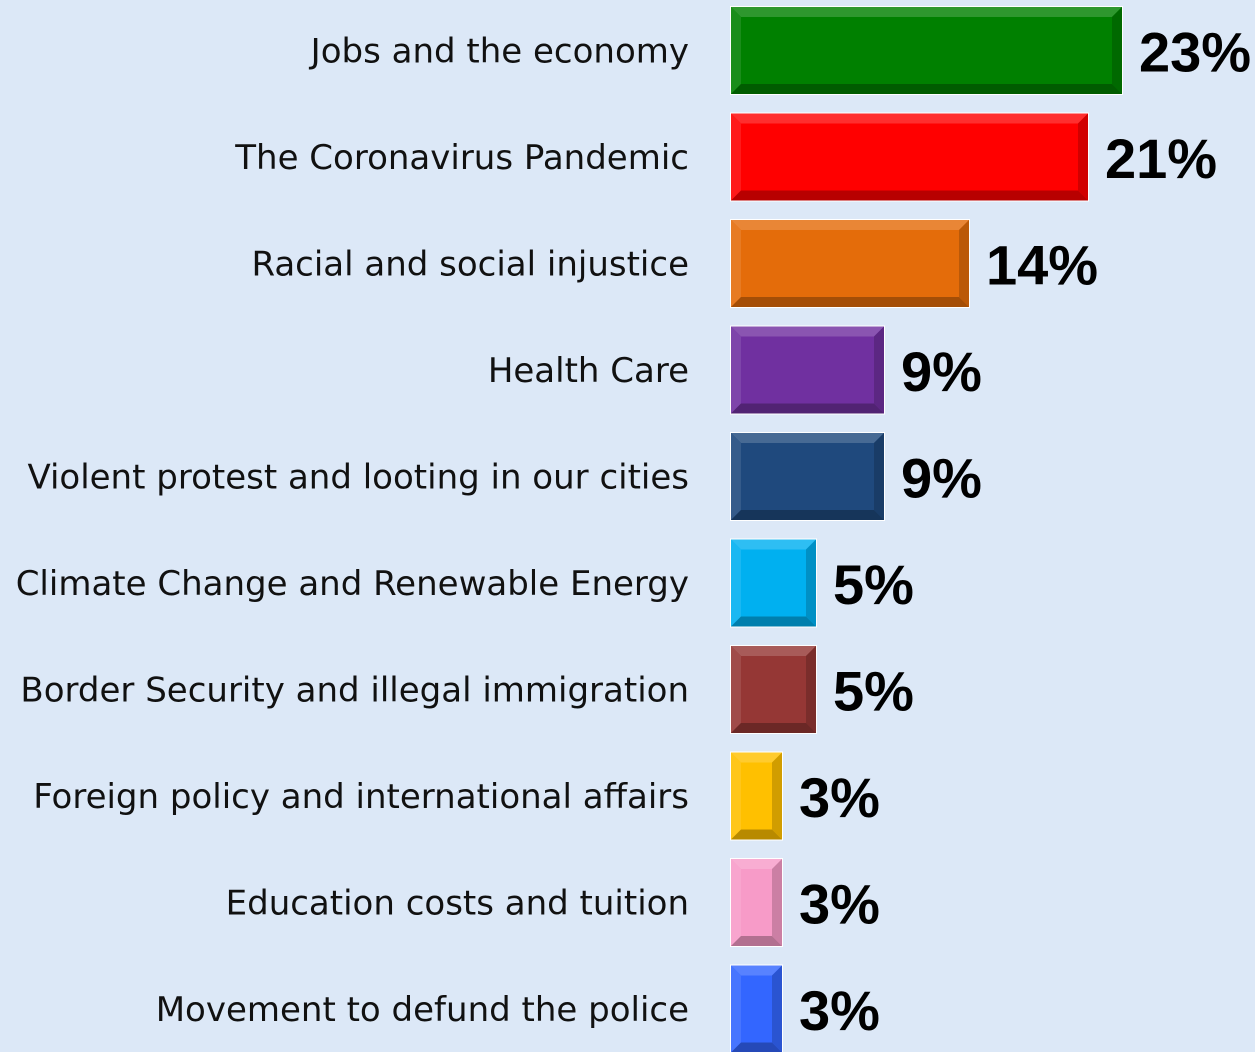  What do you see at coordinates (499, 52) in the screenshot?
I see `category-label: Jobs and the economy` at bounding box center [499, 52].